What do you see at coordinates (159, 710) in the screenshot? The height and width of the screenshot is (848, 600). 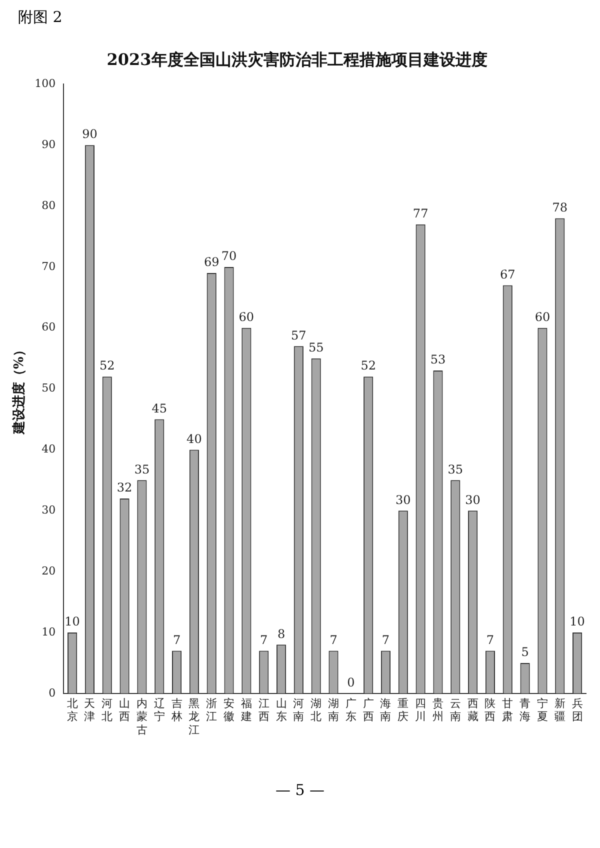 I see `x-tick-label: 辽宁` at bounding box center [159, 710].